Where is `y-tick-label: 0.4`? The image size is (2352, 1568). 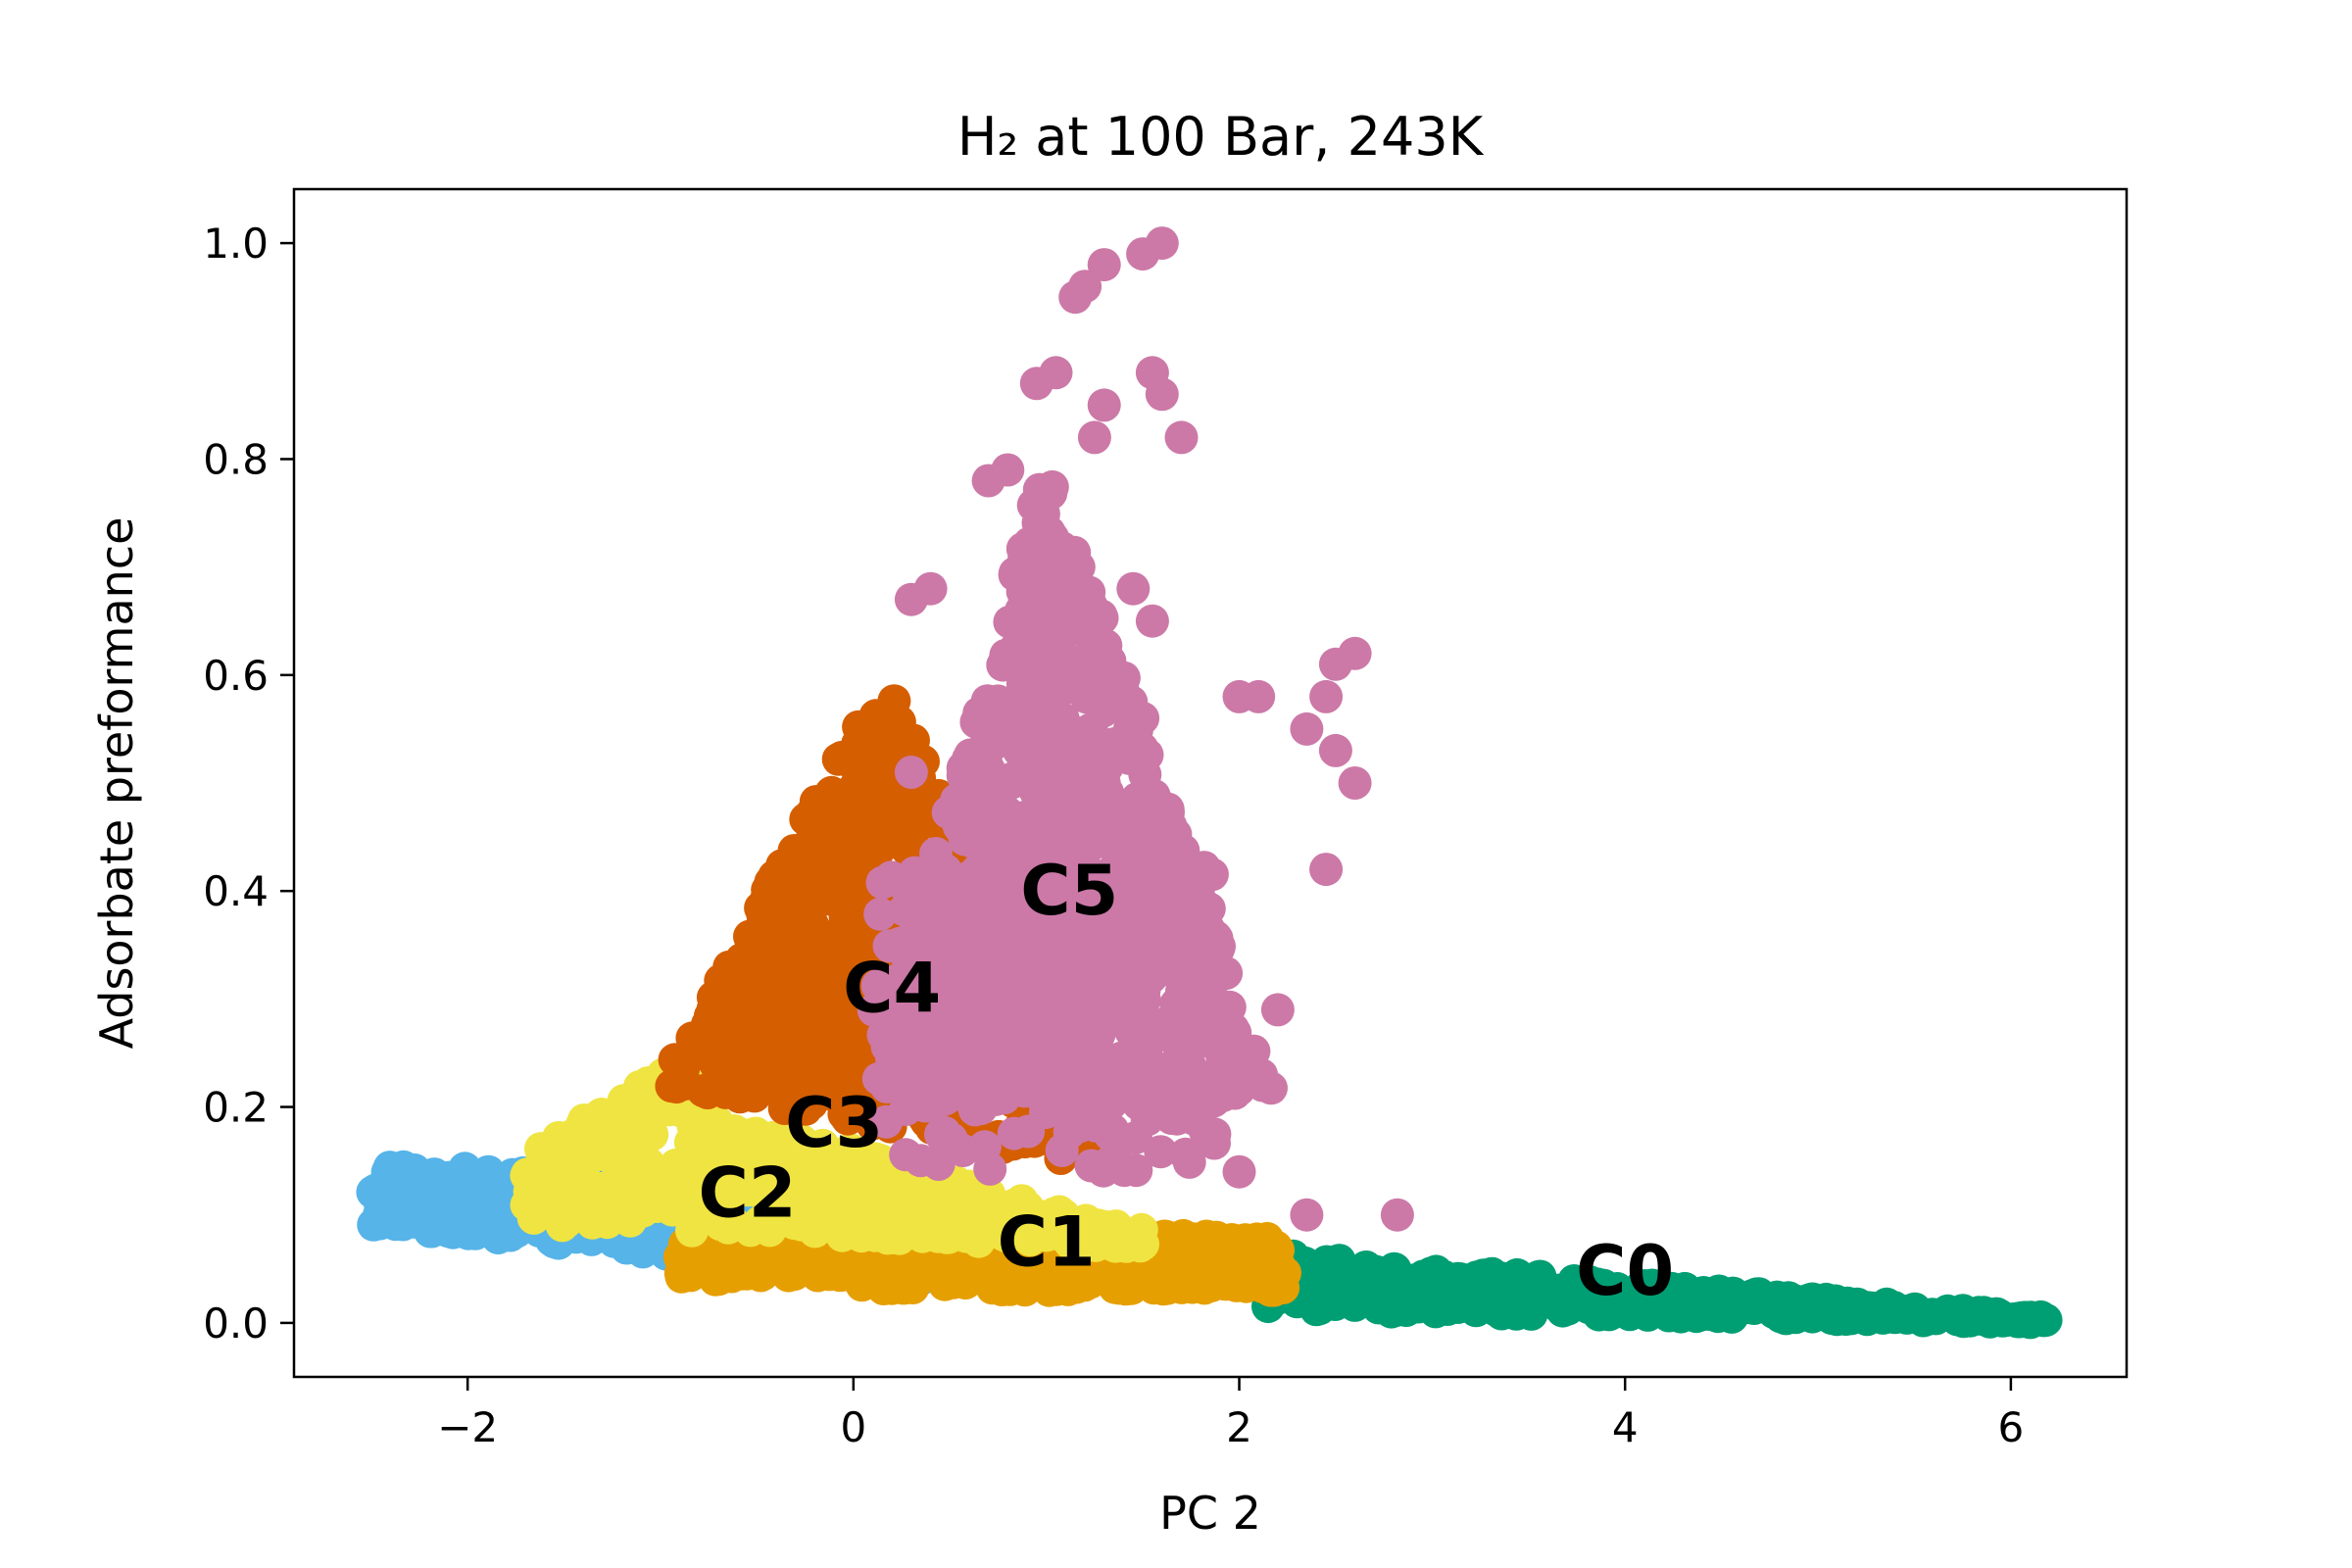 y-tick-label: 0.4 is located at coordinates (236, 891).